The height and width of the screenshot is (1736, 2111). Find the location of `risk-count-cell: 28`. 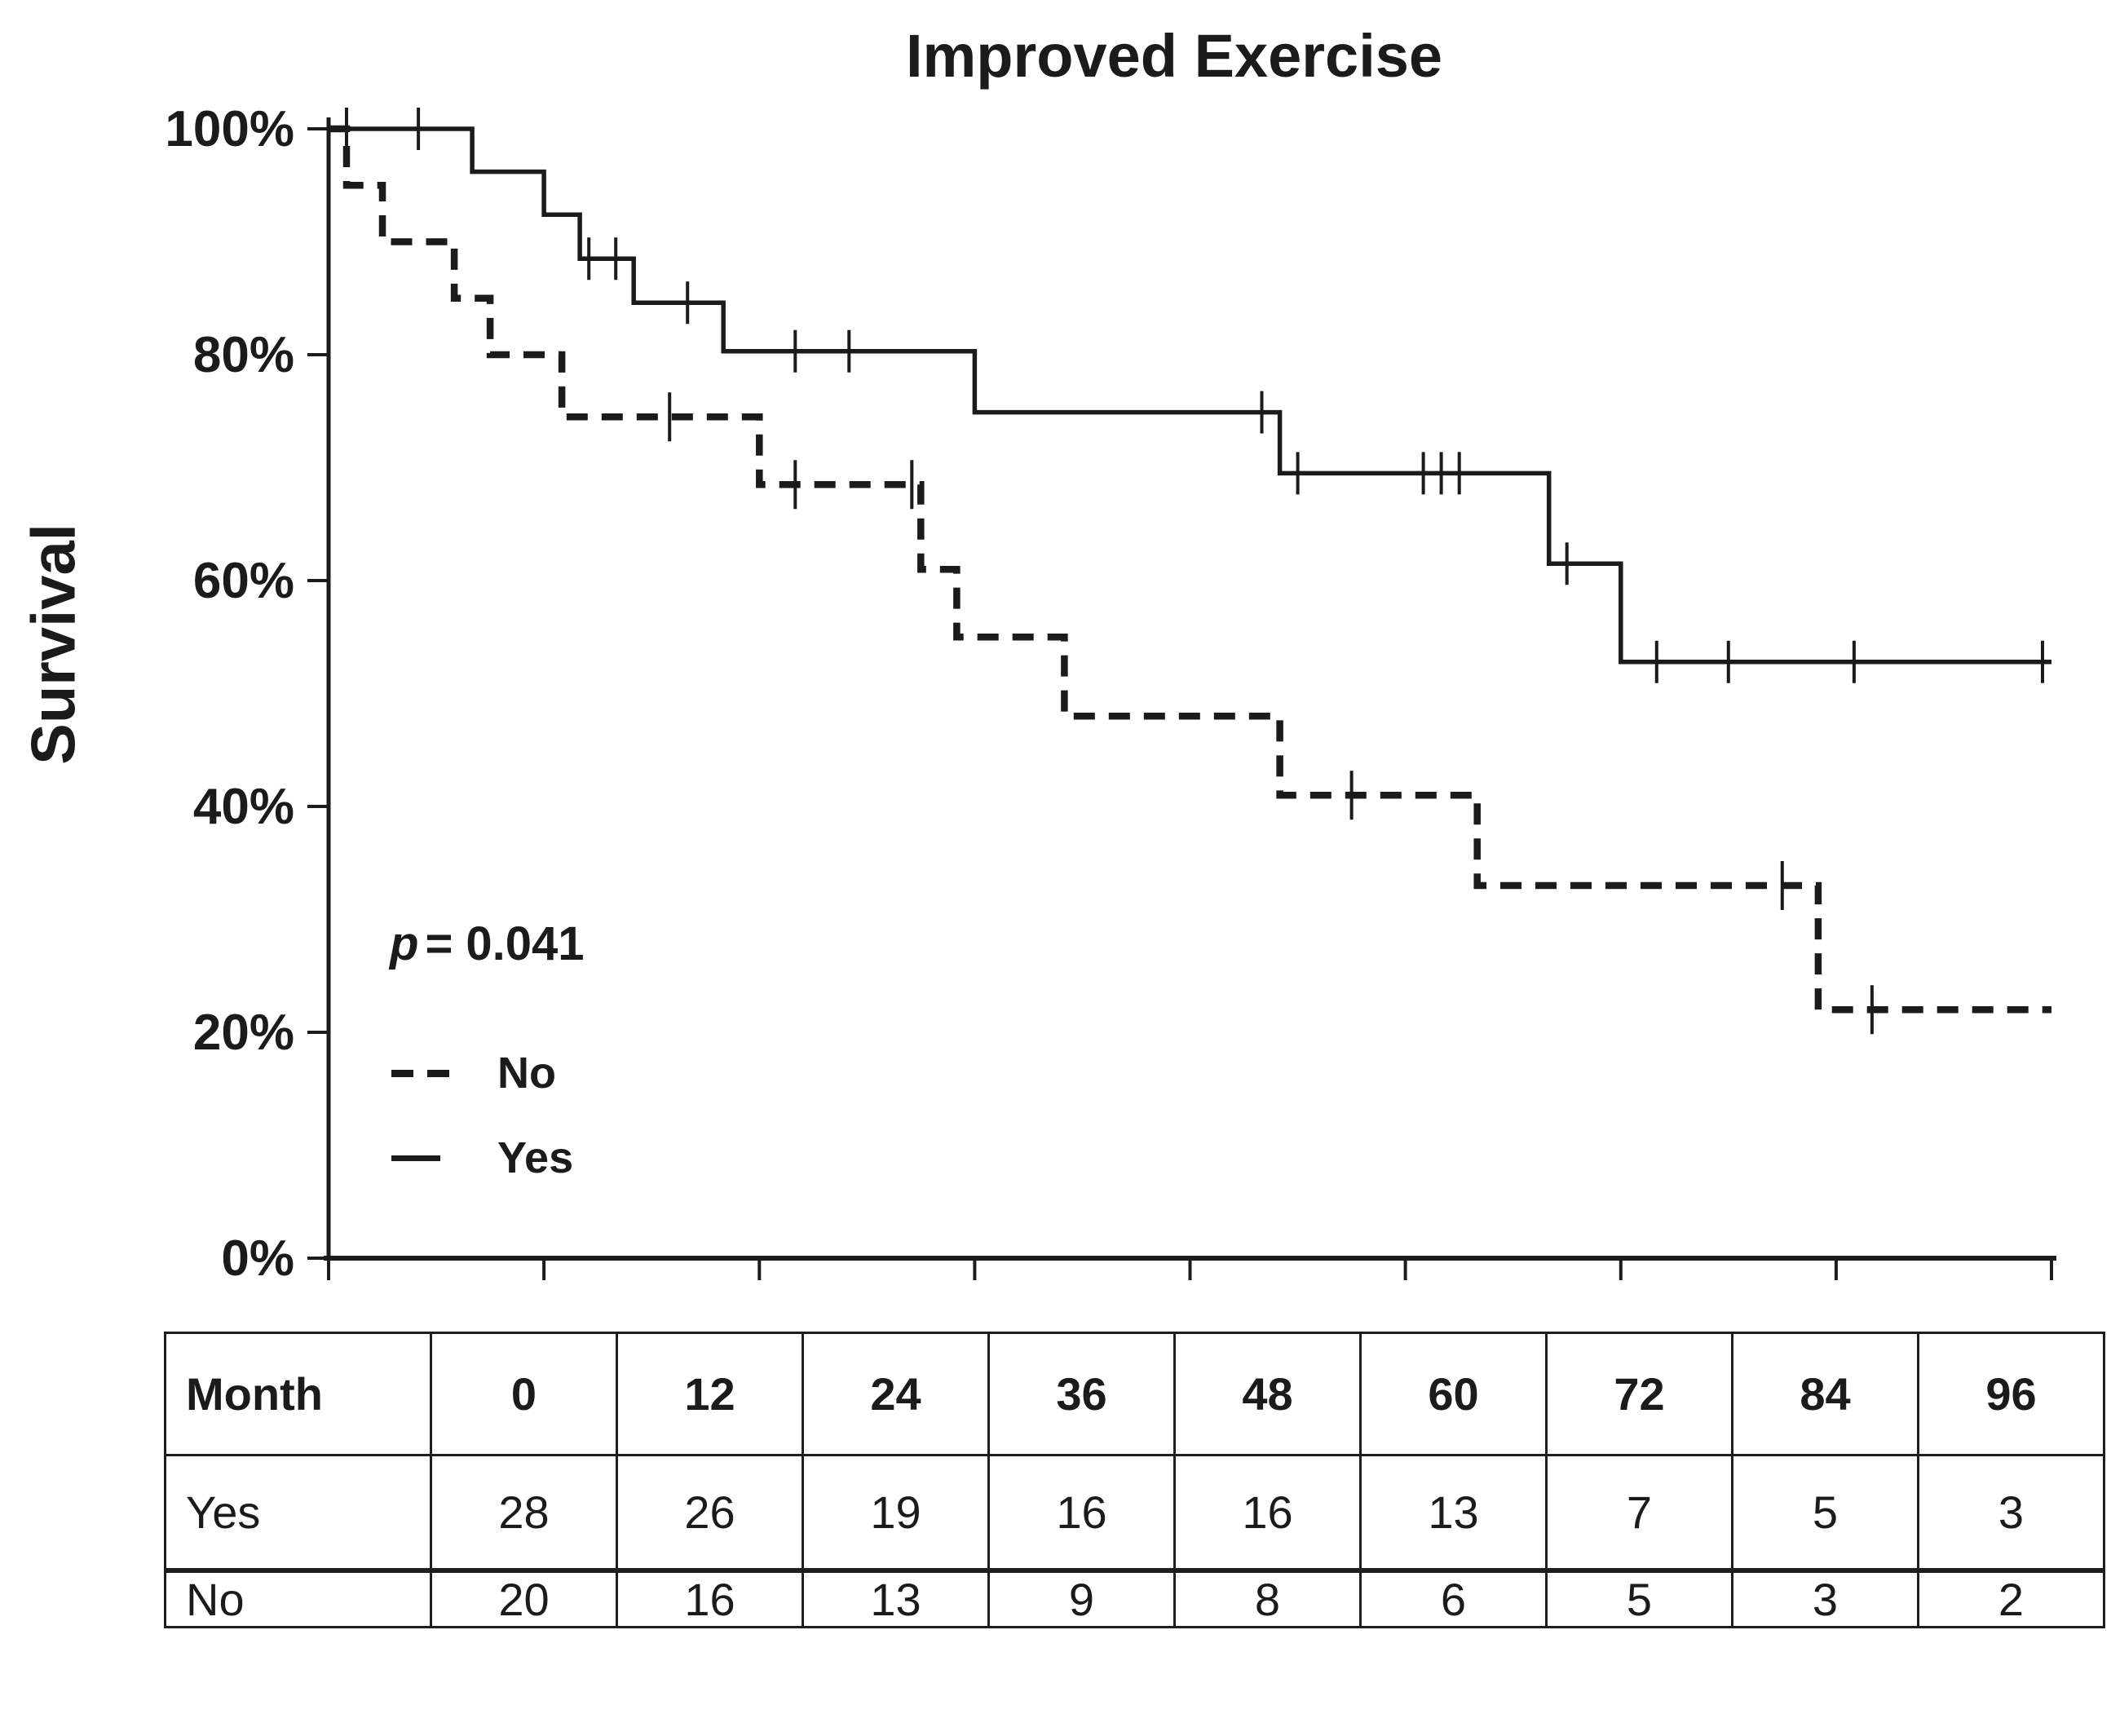

risk-count-cell: 28 is located at coordinates (524, 1513).